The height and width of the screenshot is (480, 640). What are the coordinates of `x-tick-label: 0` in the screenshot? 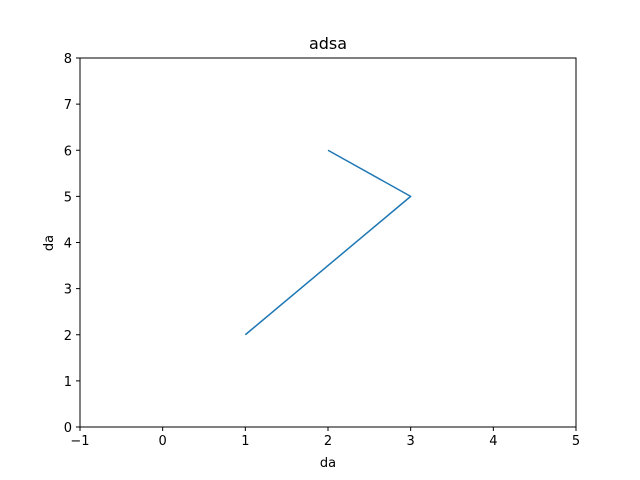 It's located at (163, 441).